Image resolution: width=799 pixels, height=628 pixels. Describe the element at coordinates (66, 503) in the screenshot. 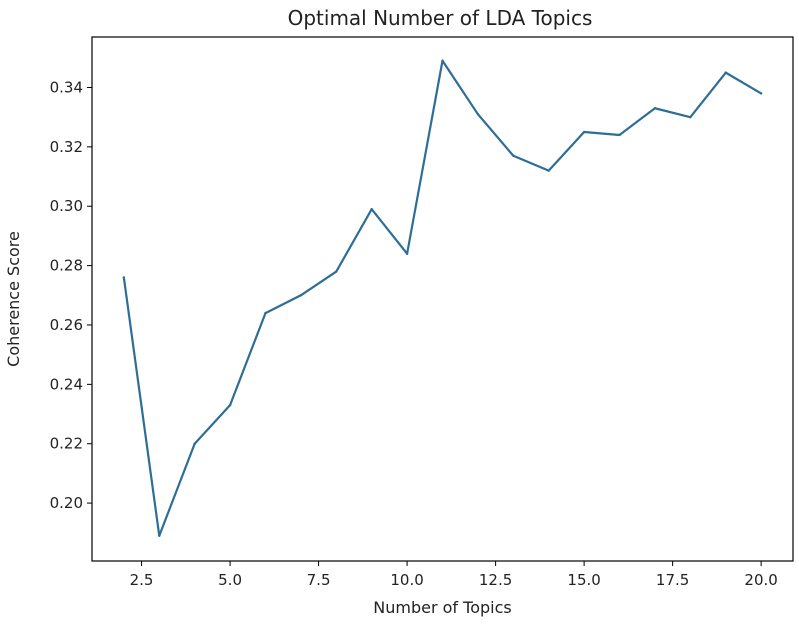

I see `y-tick-label: 0.20` at that location.